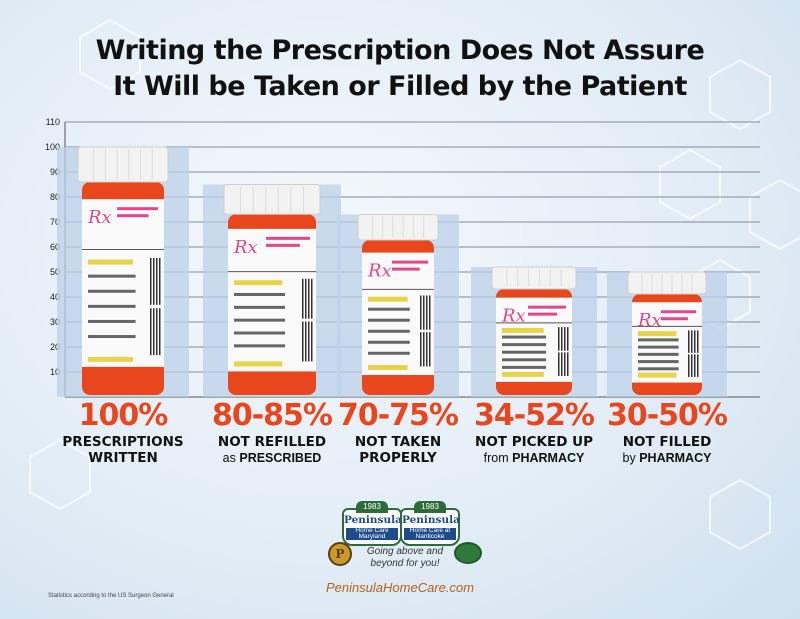 This screenshot has height=619, width=800. What do you see at coordinates (55, 222) in the screenshot?
I see `y-tick-label: 70` at bounding box center [55, 222].